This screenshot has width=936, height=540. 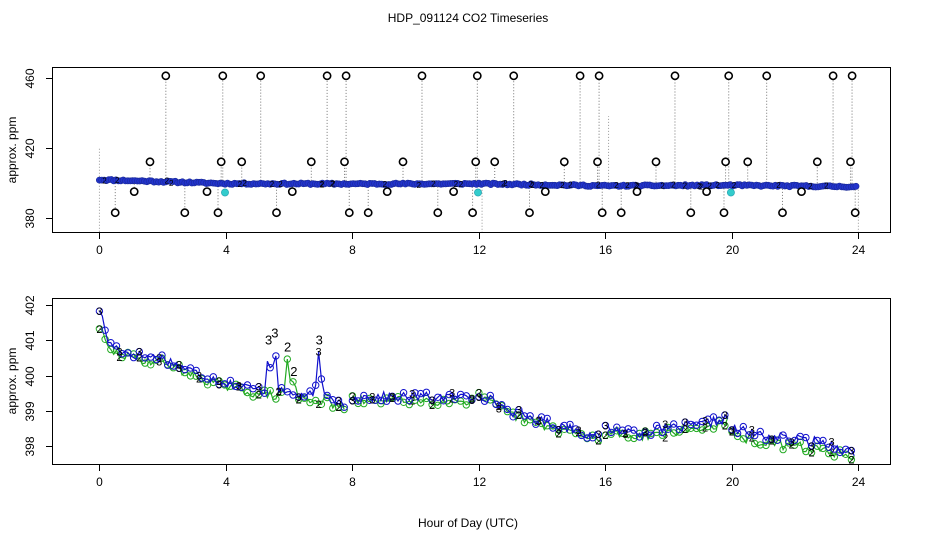 What do you see at coordinates (468, 523) in the screenshot?
I see `x-axis-title: Hour of Day (UTC)` at bounding box center [468, 523].